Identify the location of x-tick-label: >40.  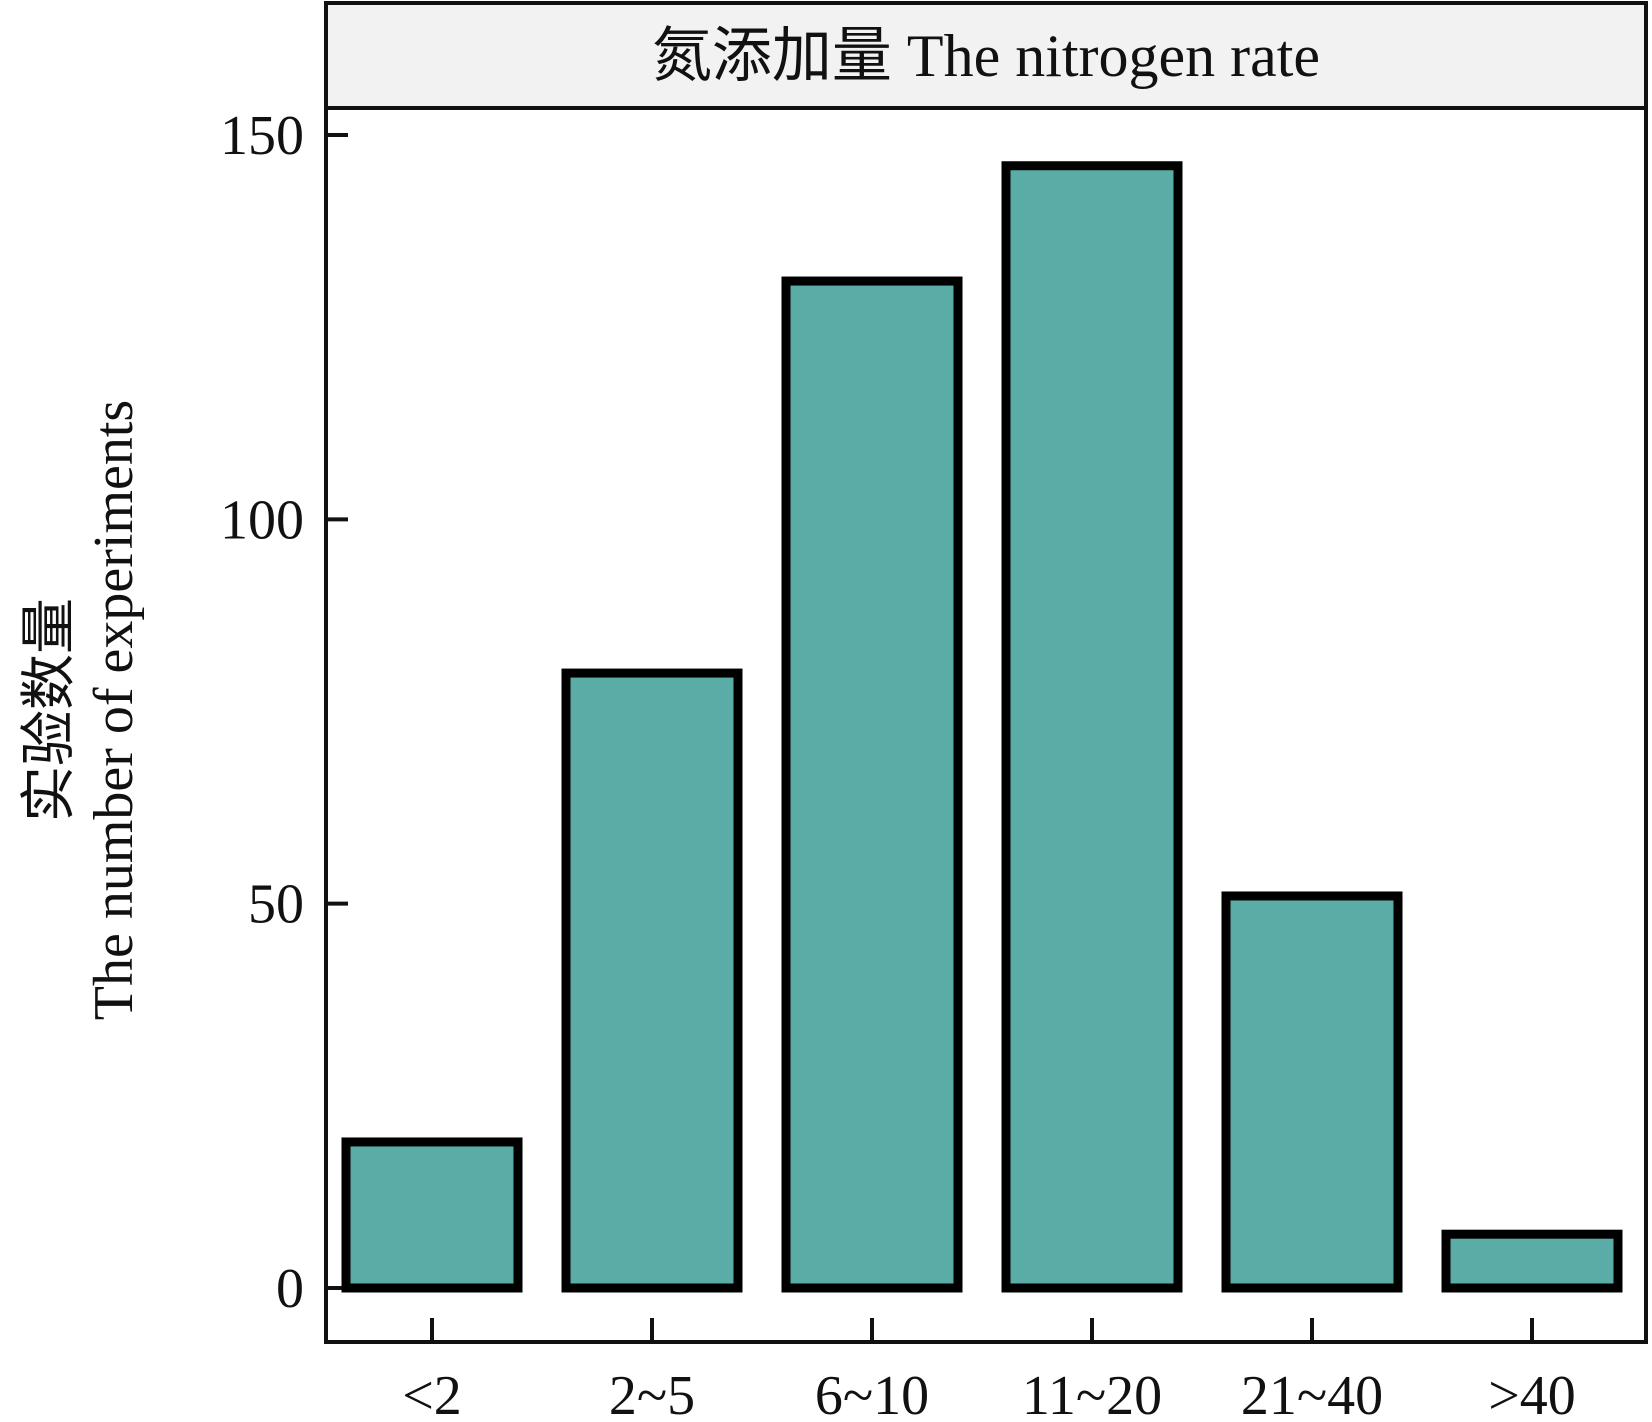
(1532, 1393).